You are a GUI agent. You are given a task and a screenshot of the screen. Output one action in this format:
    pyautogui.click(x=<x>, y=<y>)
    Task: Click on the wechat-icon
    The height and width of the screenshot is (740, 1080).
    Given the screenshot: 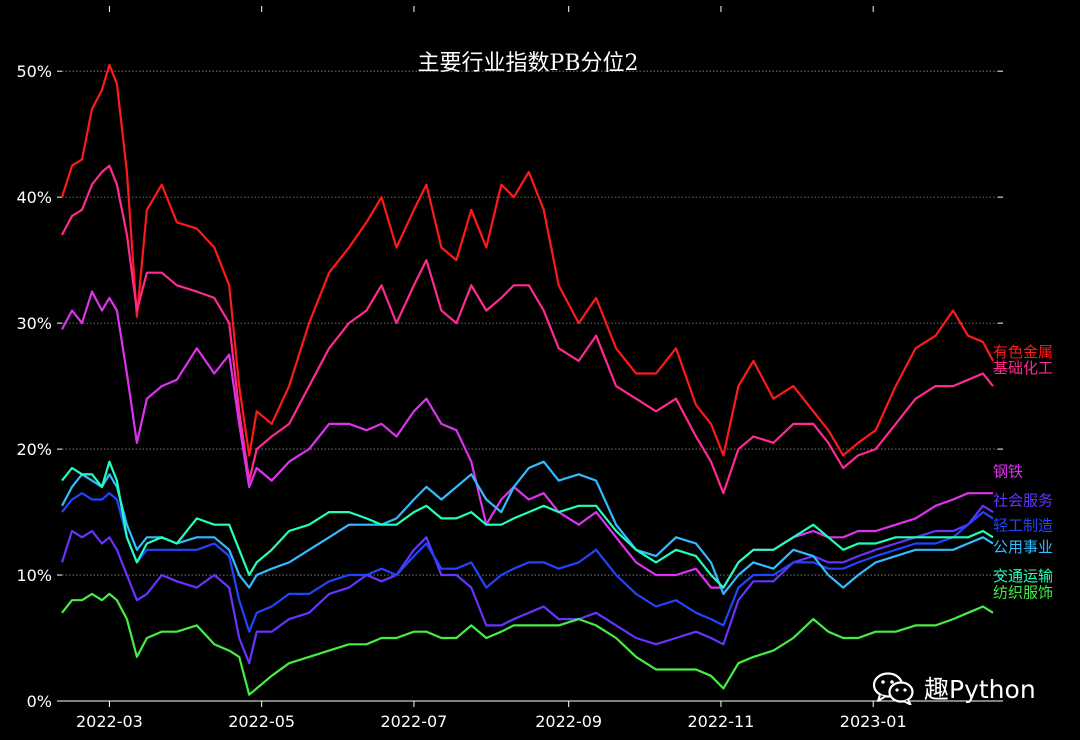 What is the action you would take?
    pyautogui.click(x=893, y=688)
    